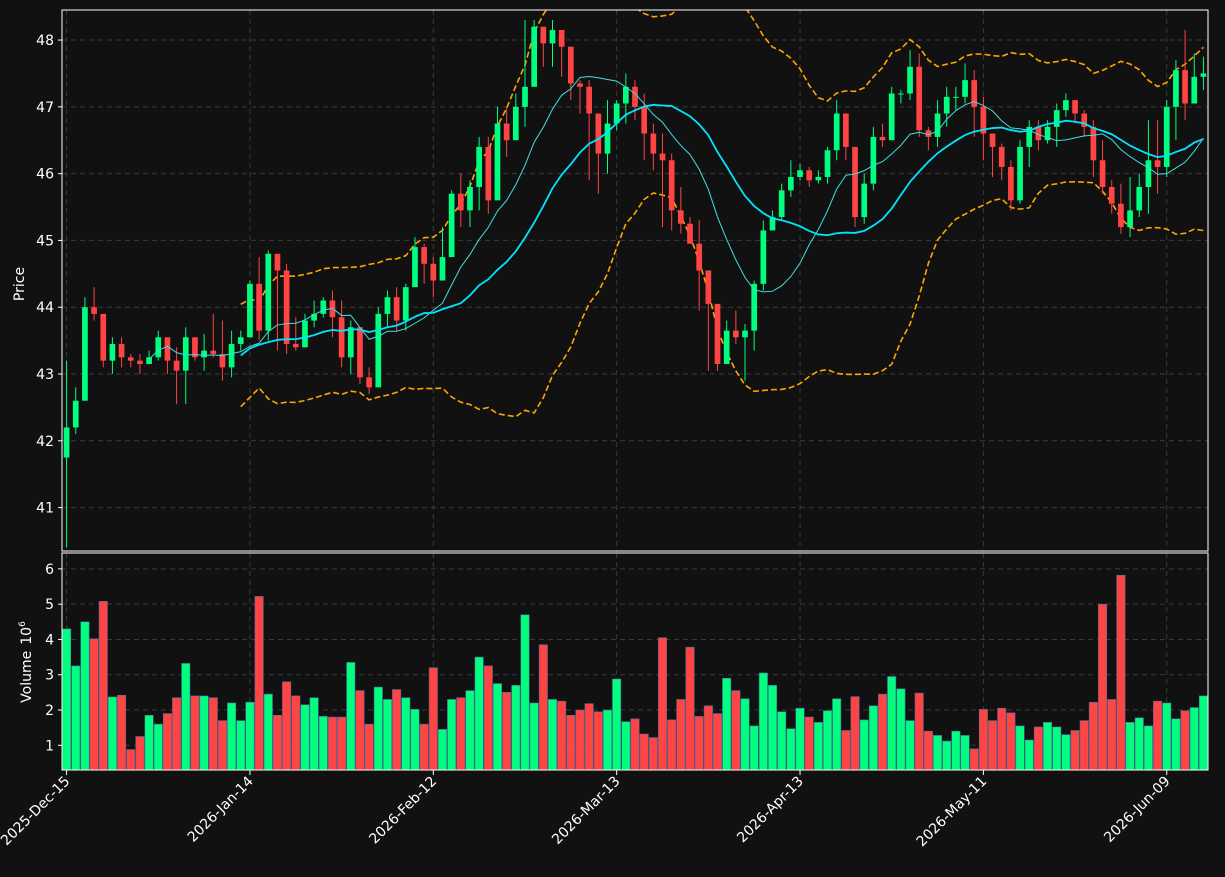  What do you see at coordinates (45, 275) in the screenshot?
I see `price-y-tick-labels: 41 42 43 44 45 46 47 48` at bounding box center [45, 275].